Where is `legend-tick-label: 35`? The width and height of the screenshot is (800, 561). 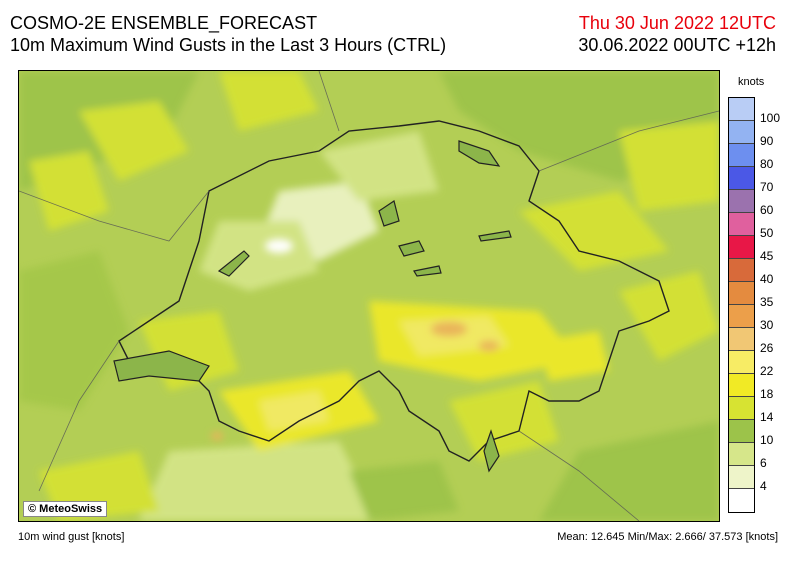
legend-tick-label: 35 is located at coordinates (767, 302).